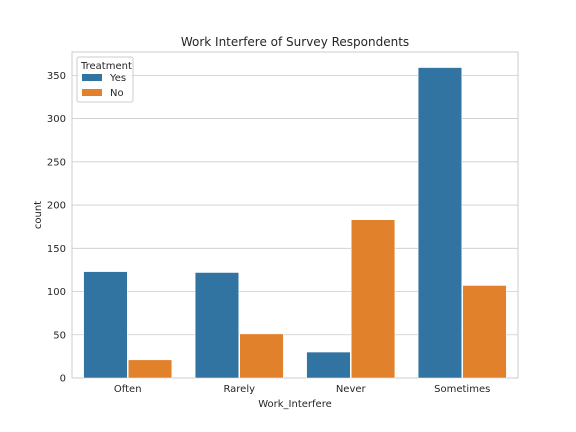 The image size is (576, 432). I want to click on x-tick-label: Never, so click(351, 389).